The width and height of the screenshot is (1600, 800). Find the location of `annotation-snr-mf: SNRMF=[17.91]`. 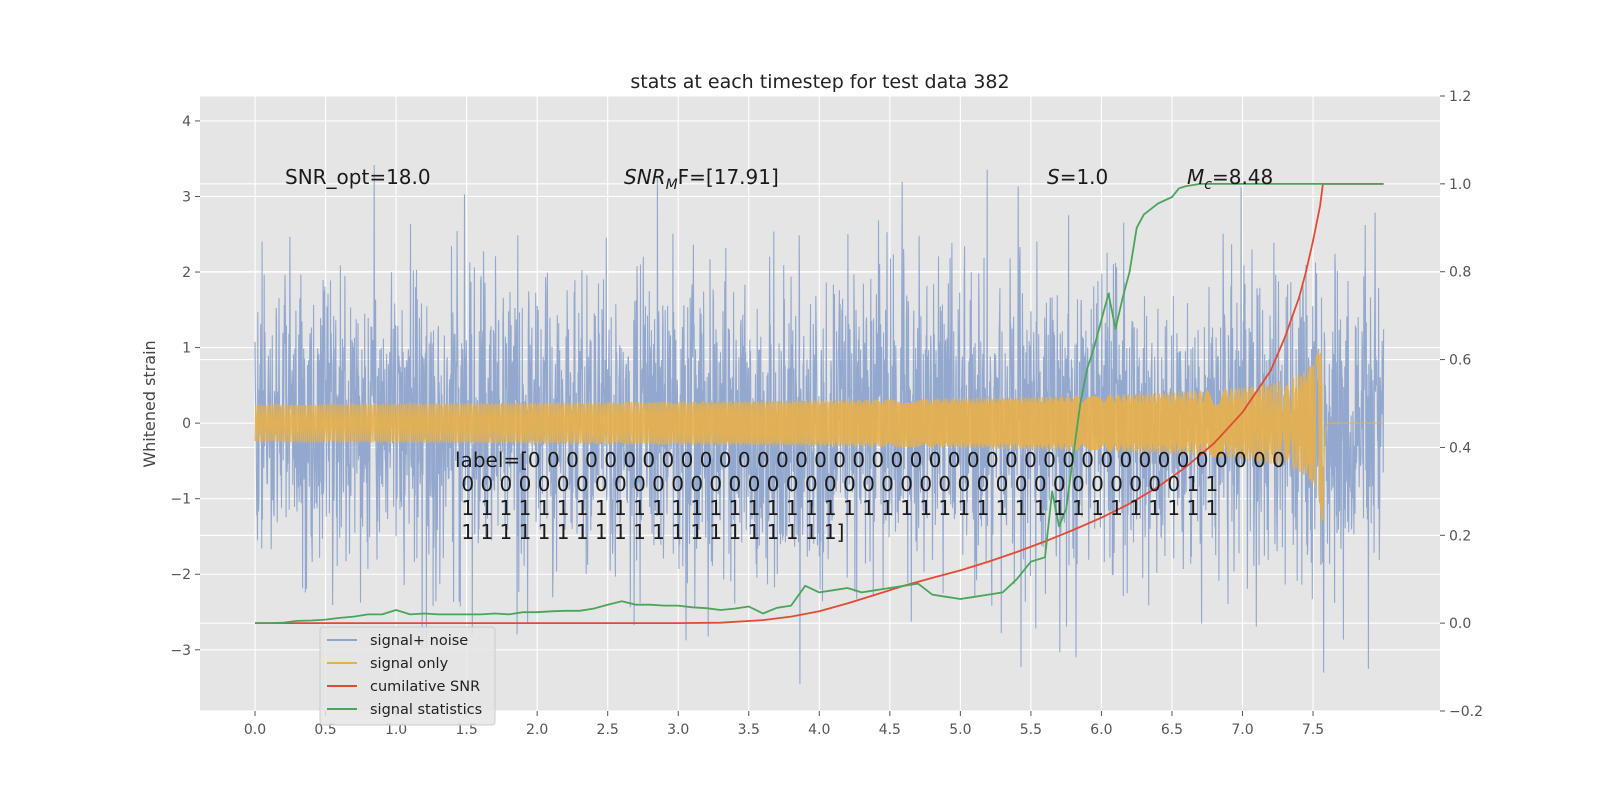

annotation-snr-mf: SNRMF=[17.91] is located at coordinates (701, 179).